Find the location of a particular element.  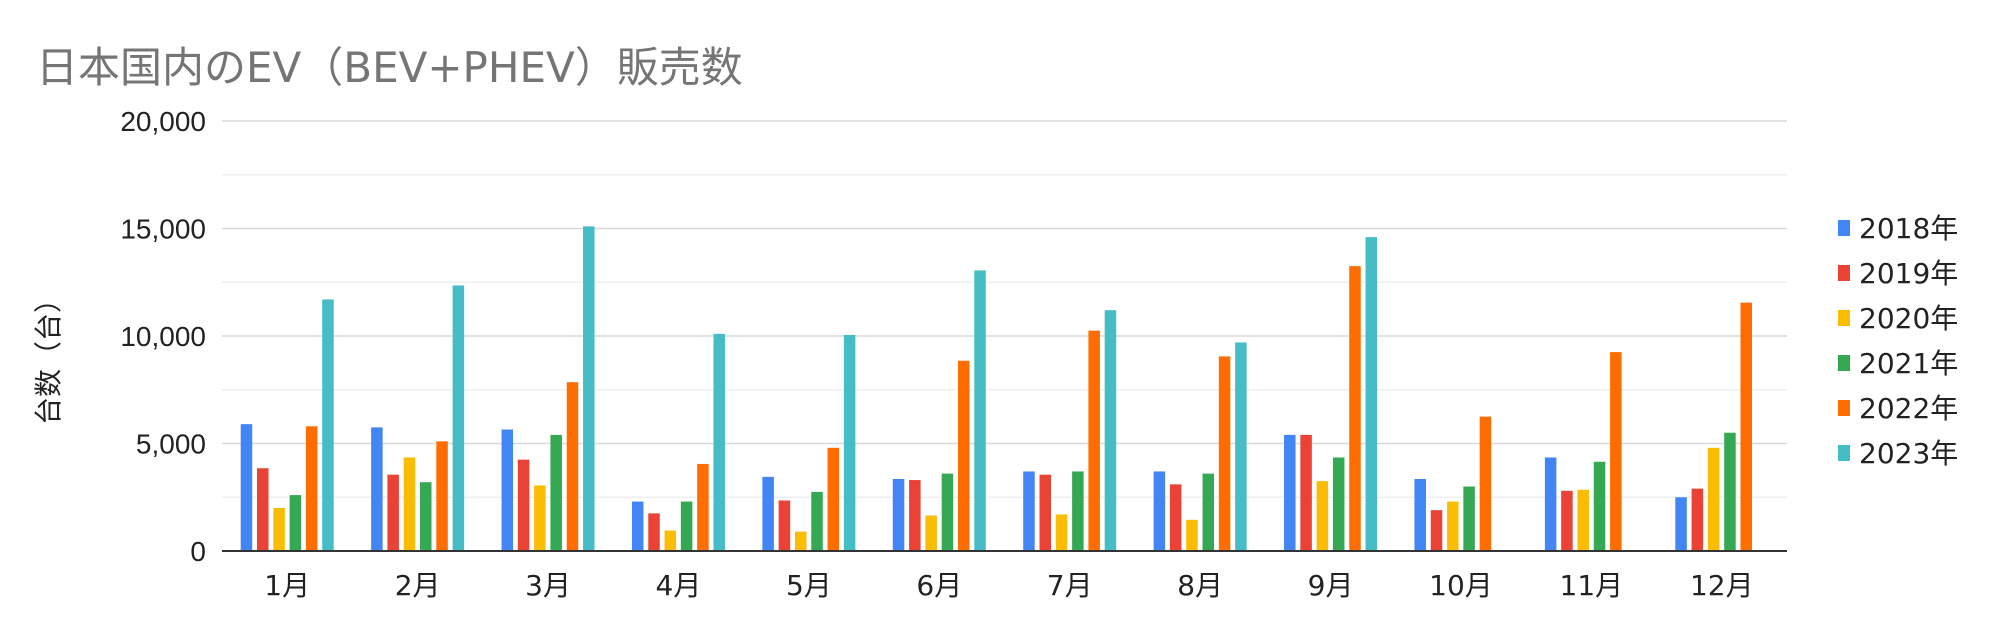

legend-label: 2023年 is located at coordinates (1908, 453).